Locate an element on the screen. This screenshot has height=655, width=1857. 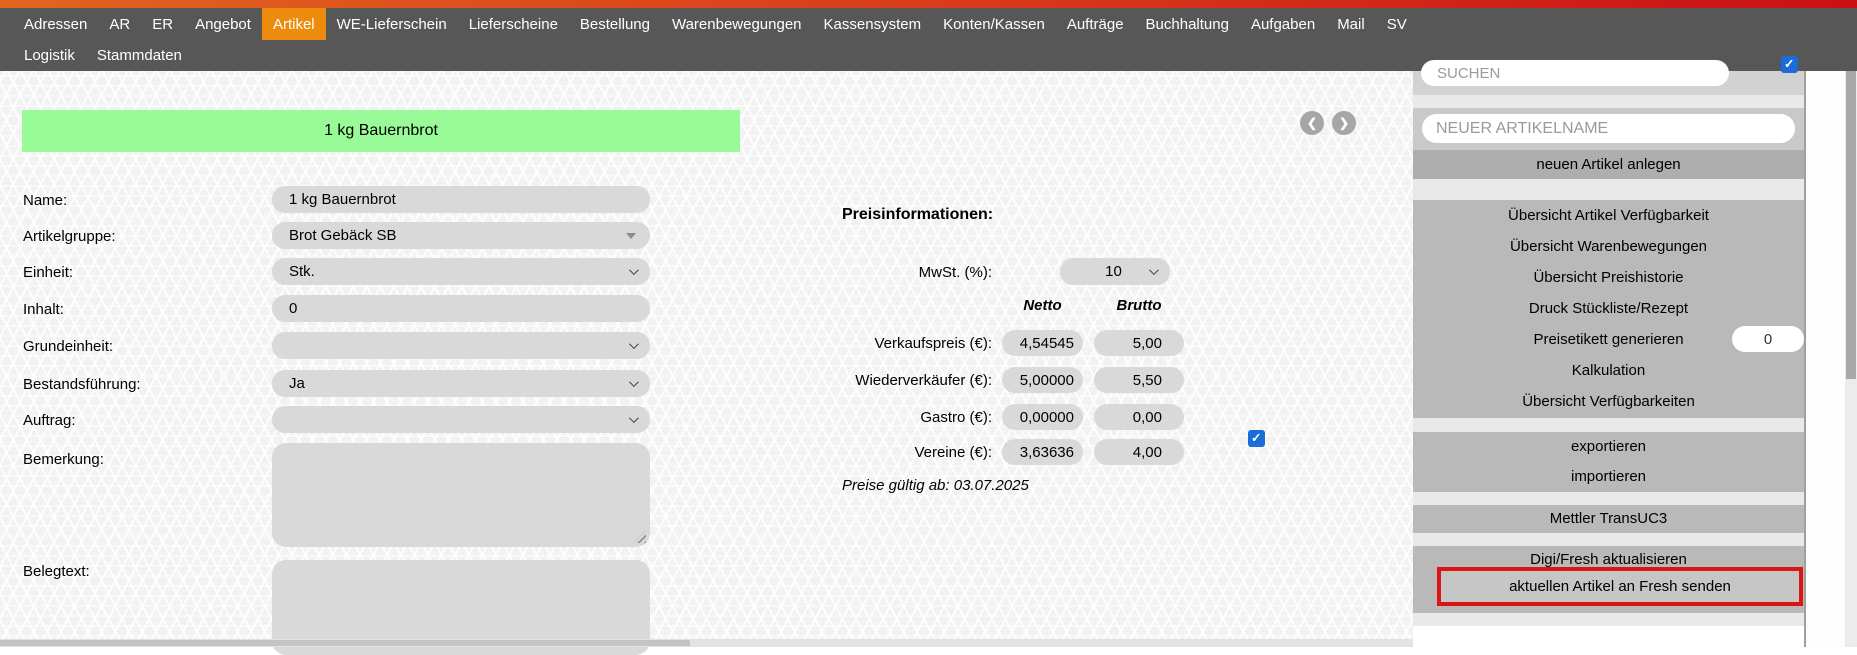
menu-kalkulation: Kalkulation is located at coordinates (1608, 370).